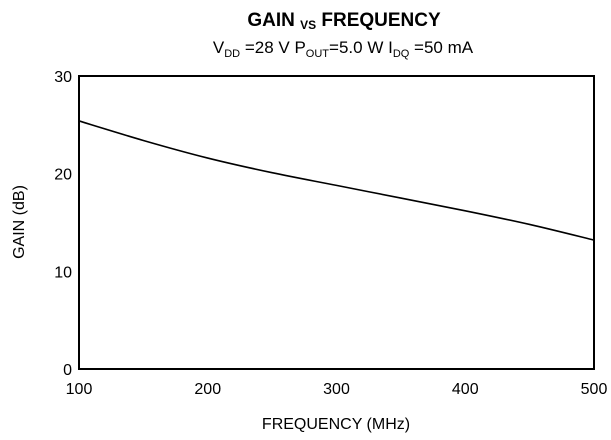 The image size is (611, 440). What do you see at coordinates (267, 47) in the screenshot?
I see `vdd-value: =28 V` at bounding box center [267, 47].